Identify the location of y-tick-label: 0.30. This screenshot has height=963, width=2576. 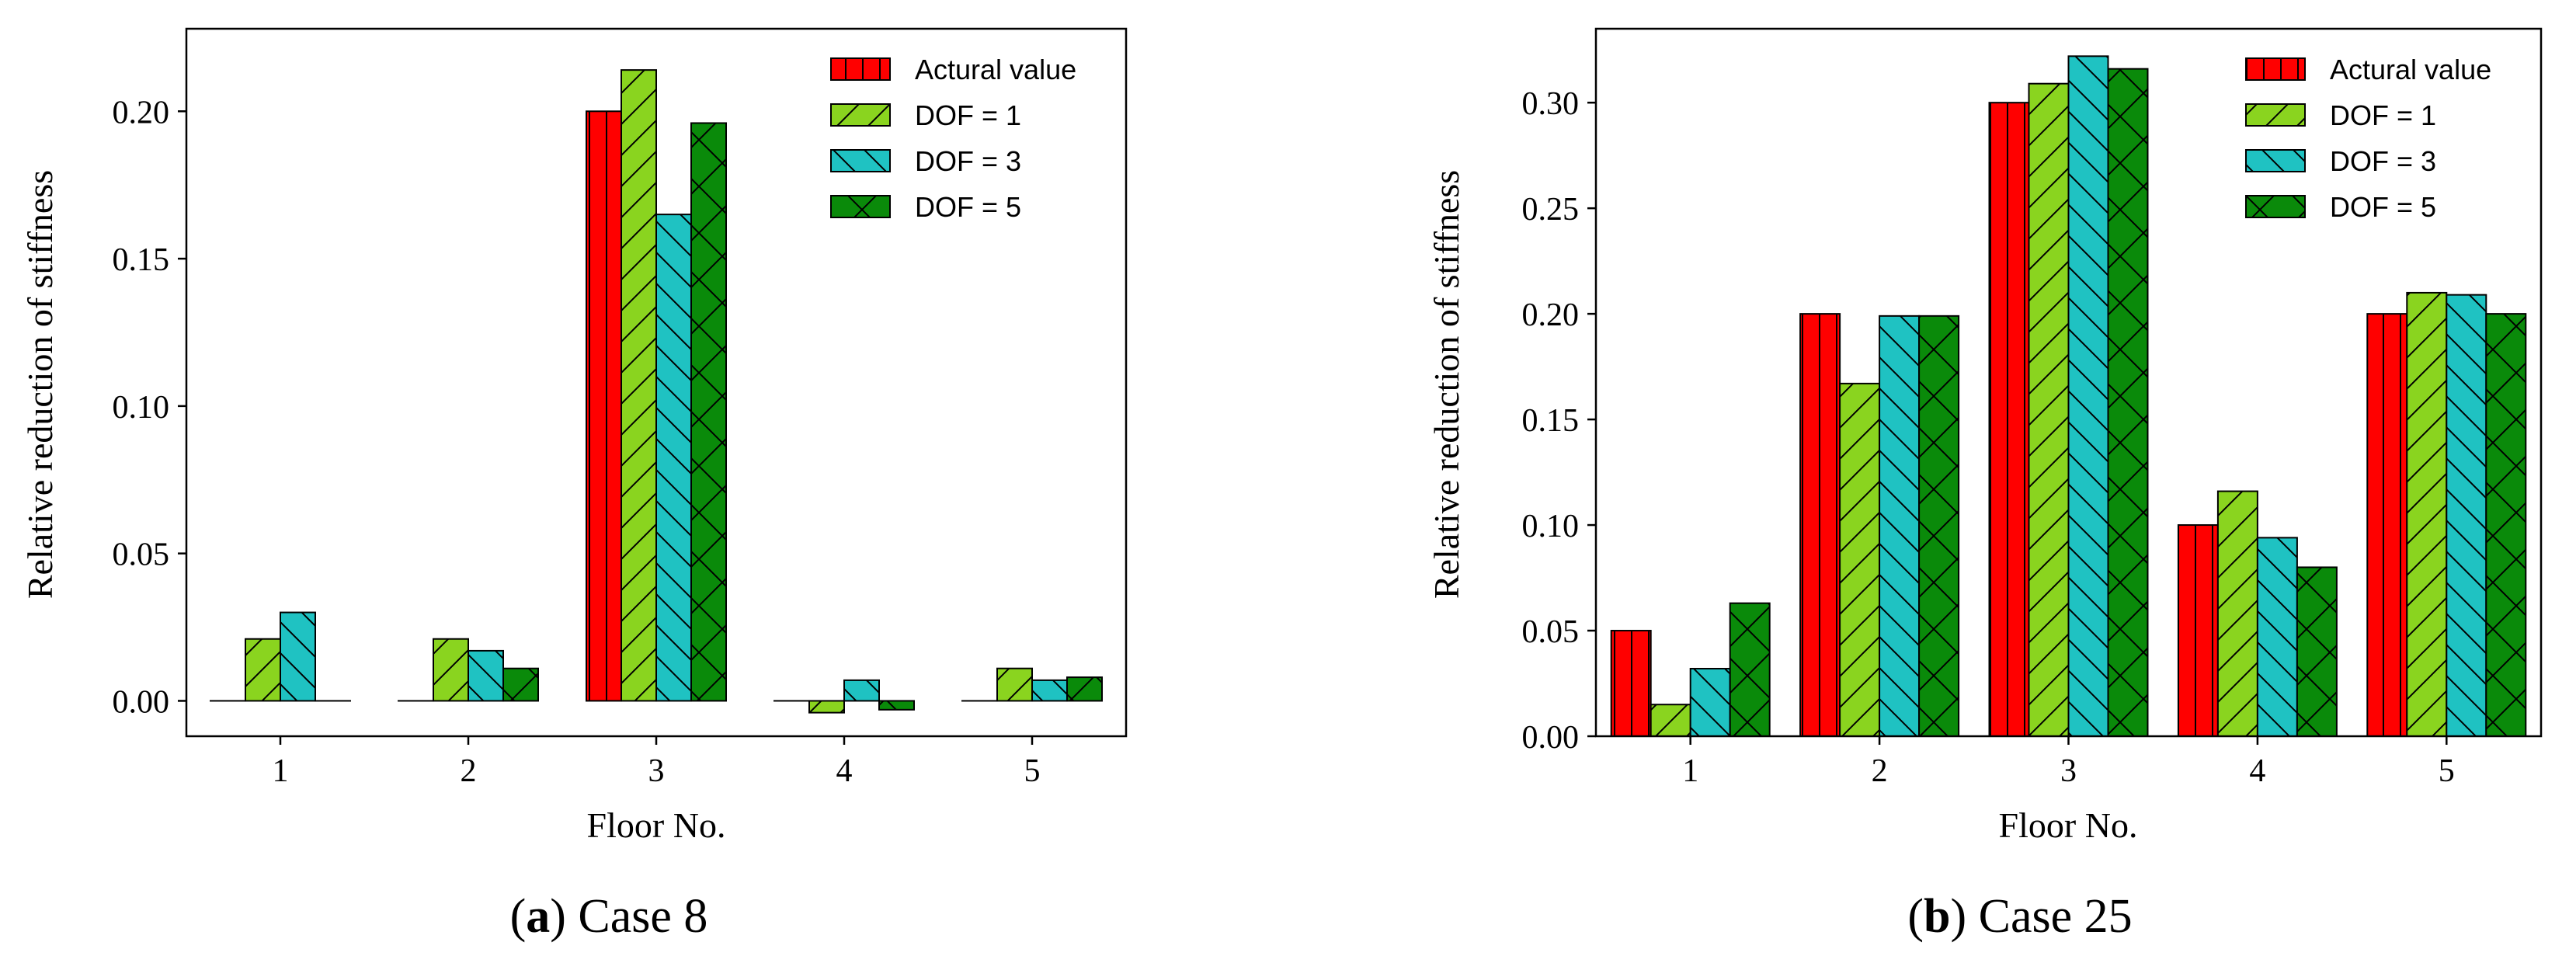
(1551, 104).